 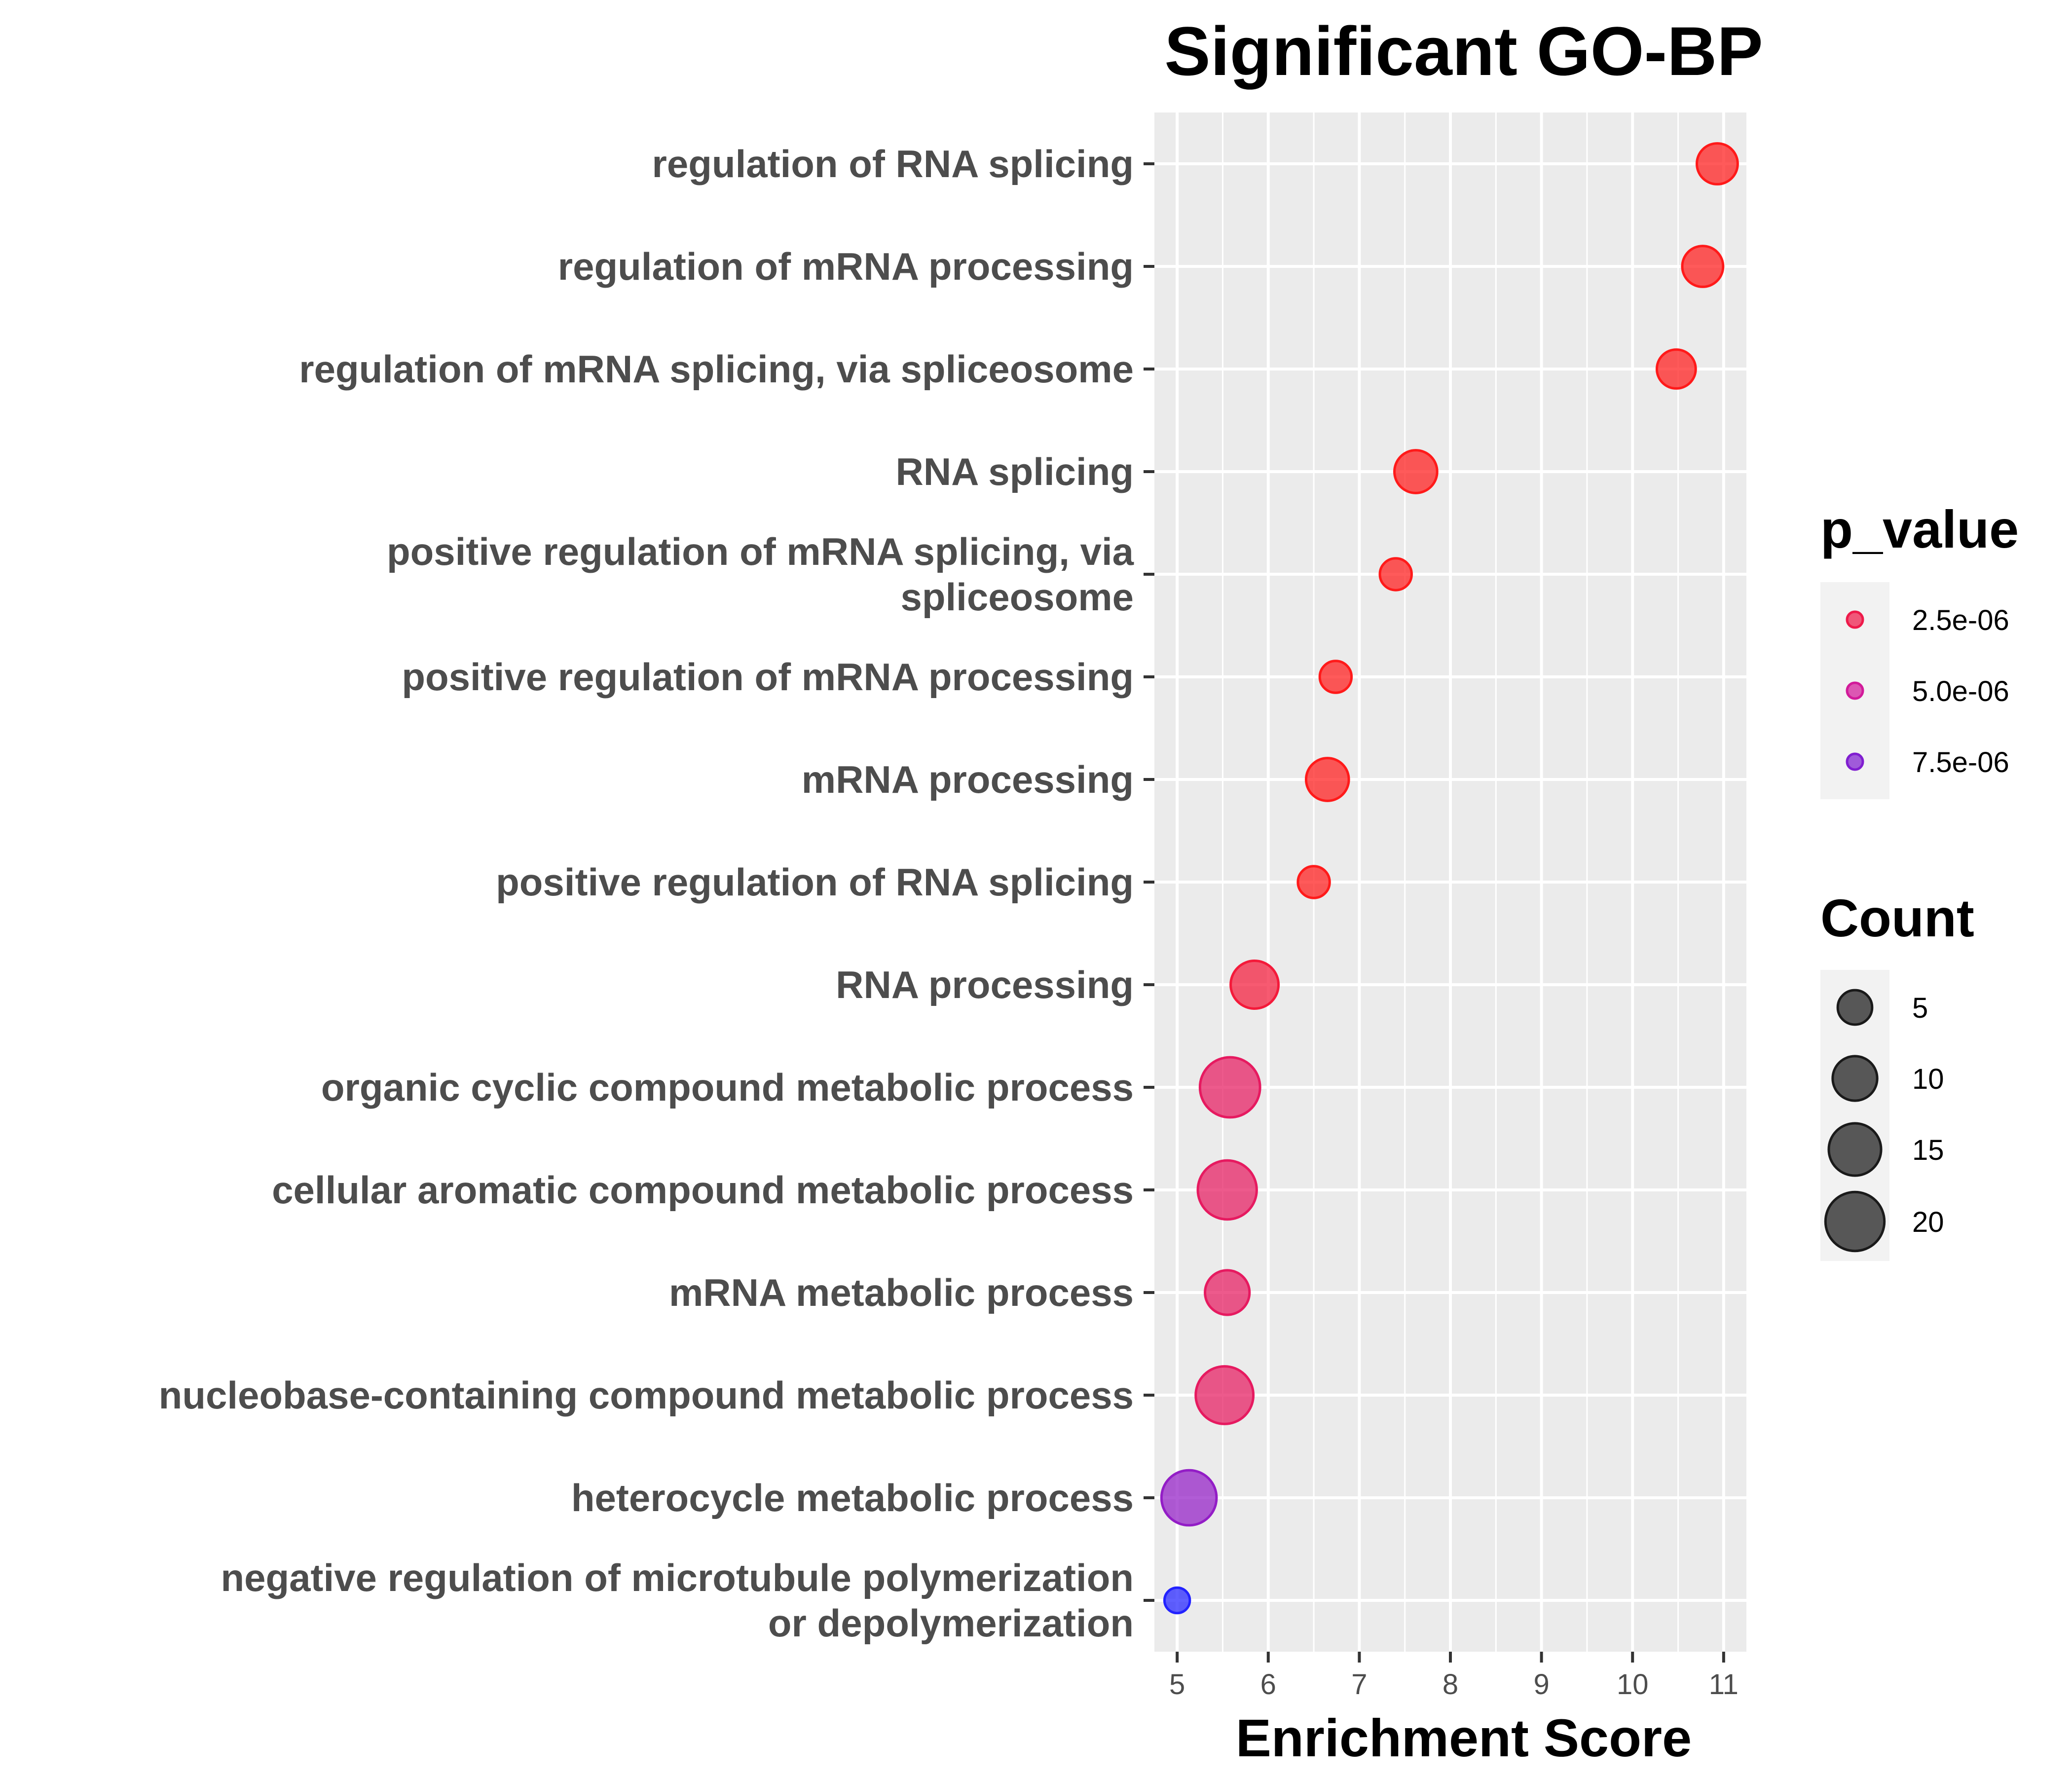 I want to click on x-axis: 5 6 7 8 9 10 11, so click(x=1454, y=1677).